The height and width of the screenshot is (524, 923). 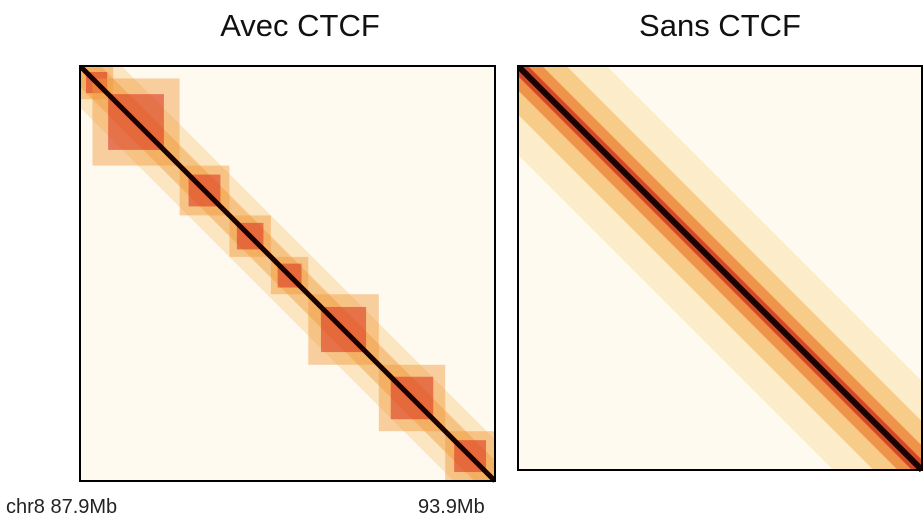 I want to click on panel-title-without-ctcf: Sans CTCF, so click(x=720, y=25).